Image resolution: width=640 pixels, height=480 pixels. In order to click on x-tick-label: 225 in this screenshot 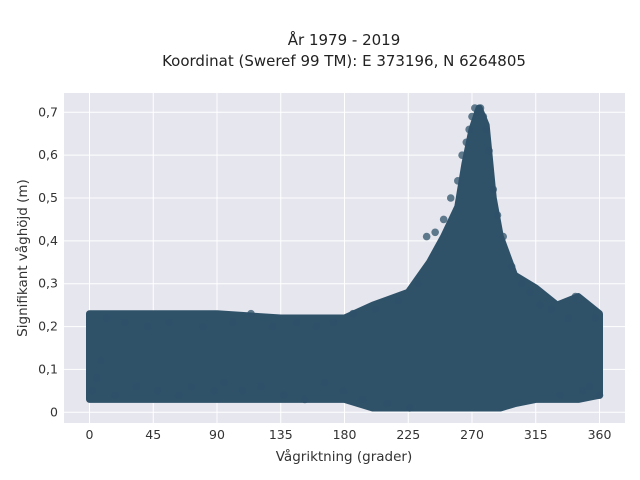, I will do `click(408, 434)`.